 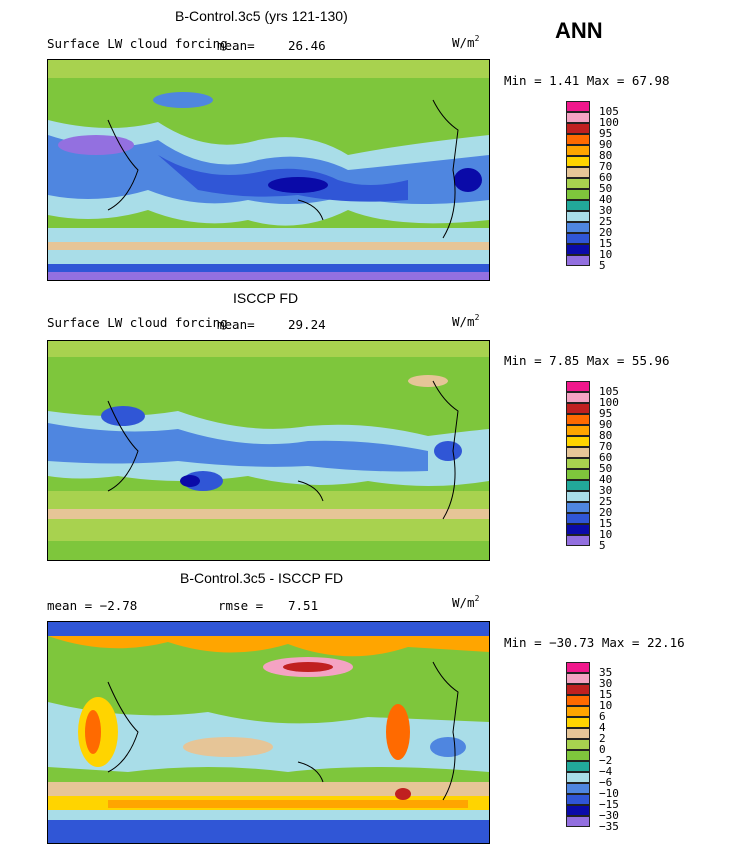 What do you see at coordinates (241, 605) in the screenshot?
I see `rmse-label: rmse =` at bounding box center [241, 605].